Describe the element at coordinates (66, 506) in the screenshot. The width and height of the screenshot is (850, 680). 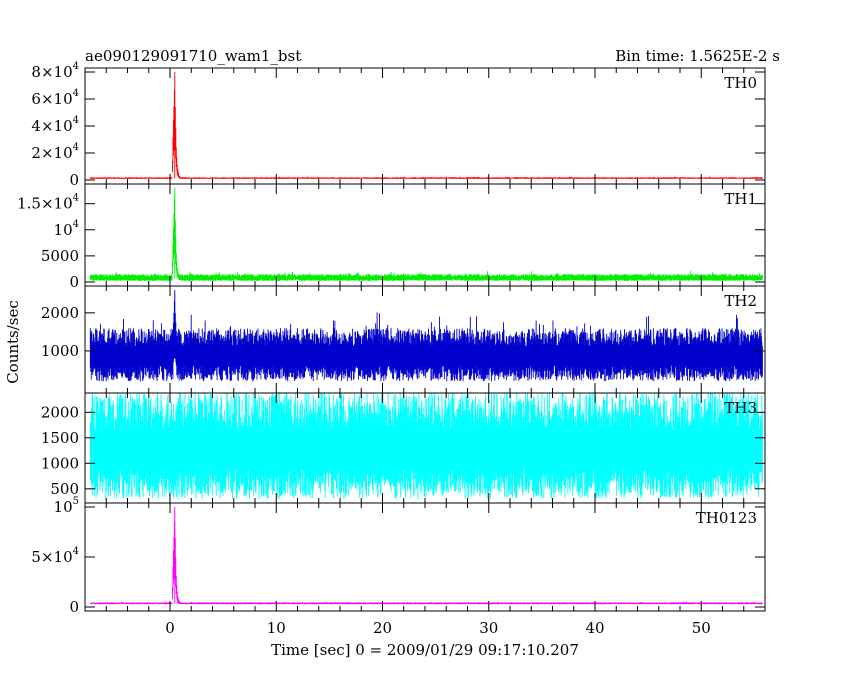
I see `y-tick-label: 10⁵` at that location.